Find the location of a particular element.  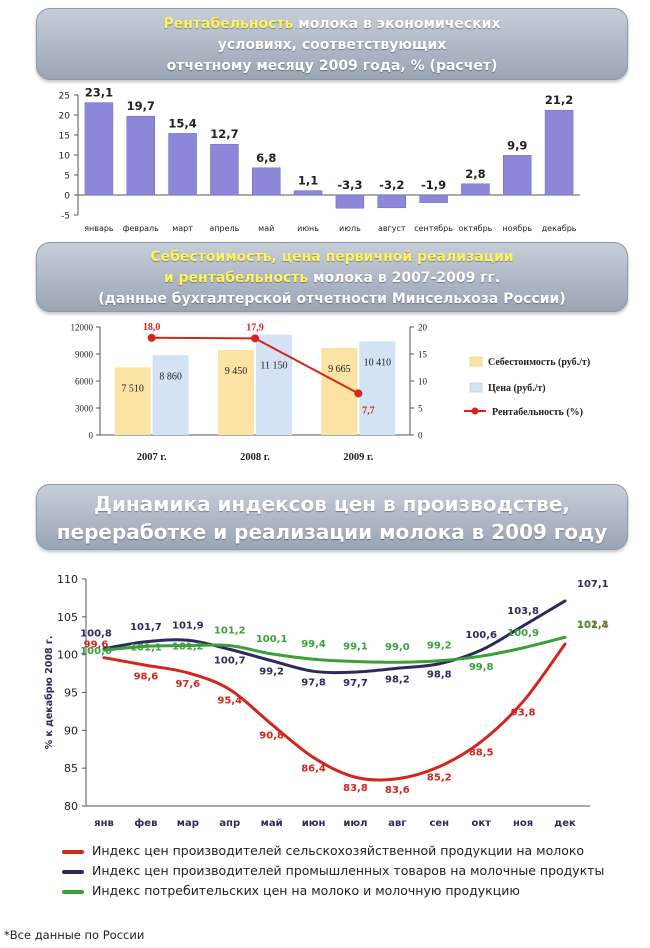

chart2-price-label: 11 150 is located at coordinates (273, 366).